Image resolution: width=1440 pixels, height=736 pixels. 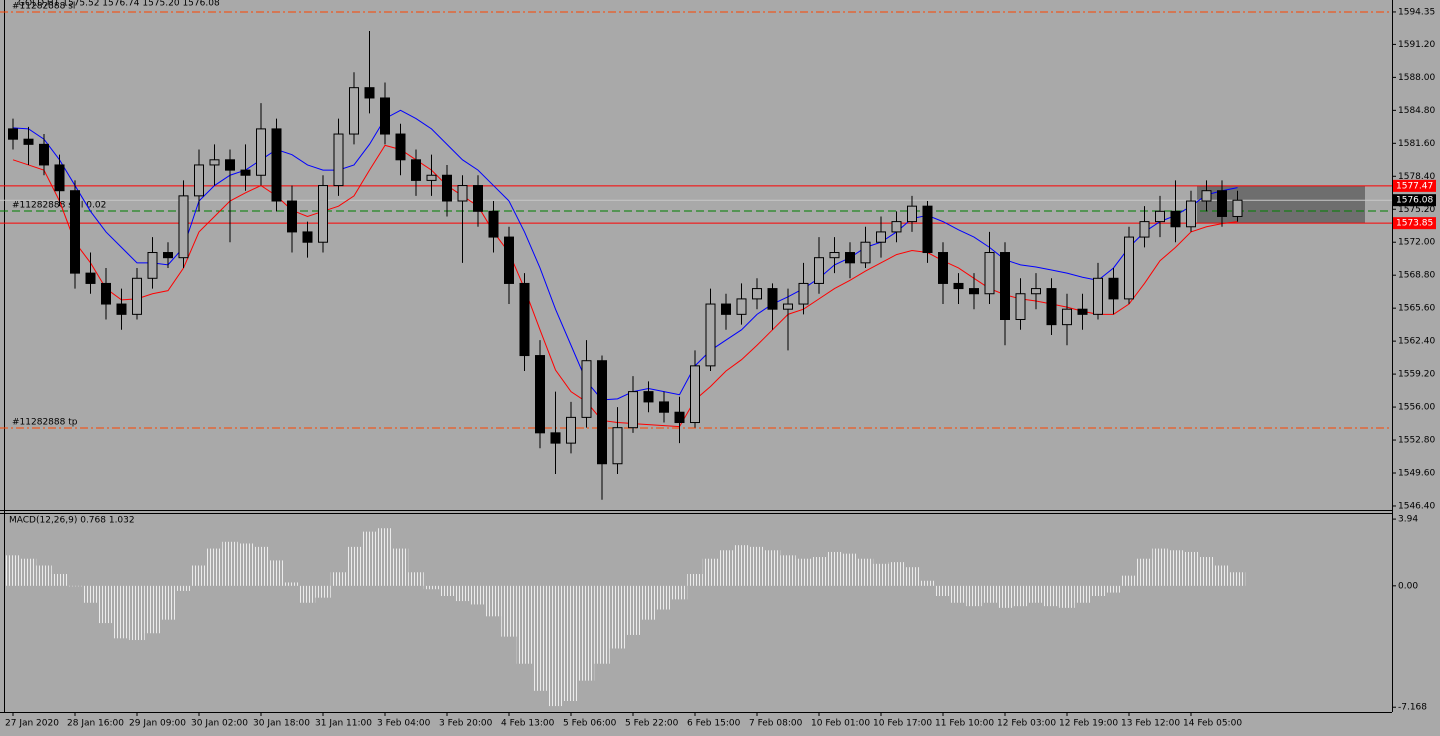 I want to click on y-tick-label: 1552.80, so click(x=1416, y=441).